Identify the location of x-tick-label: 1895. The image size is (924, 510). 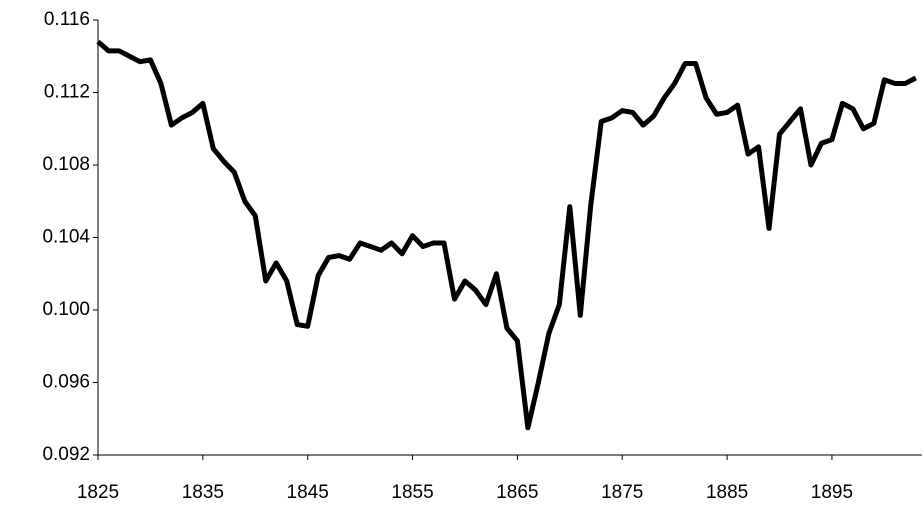
(832, 492).